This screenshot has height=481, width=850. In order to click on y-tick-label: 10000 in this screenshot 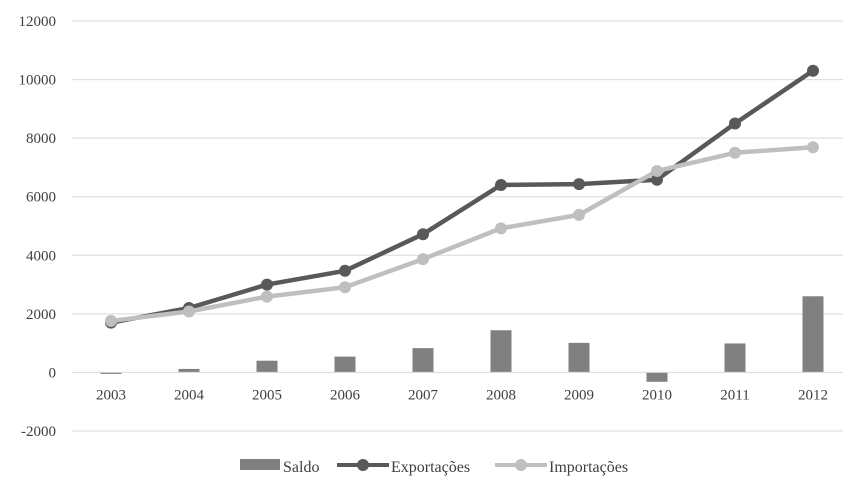, I will do `click(38, 81)`.